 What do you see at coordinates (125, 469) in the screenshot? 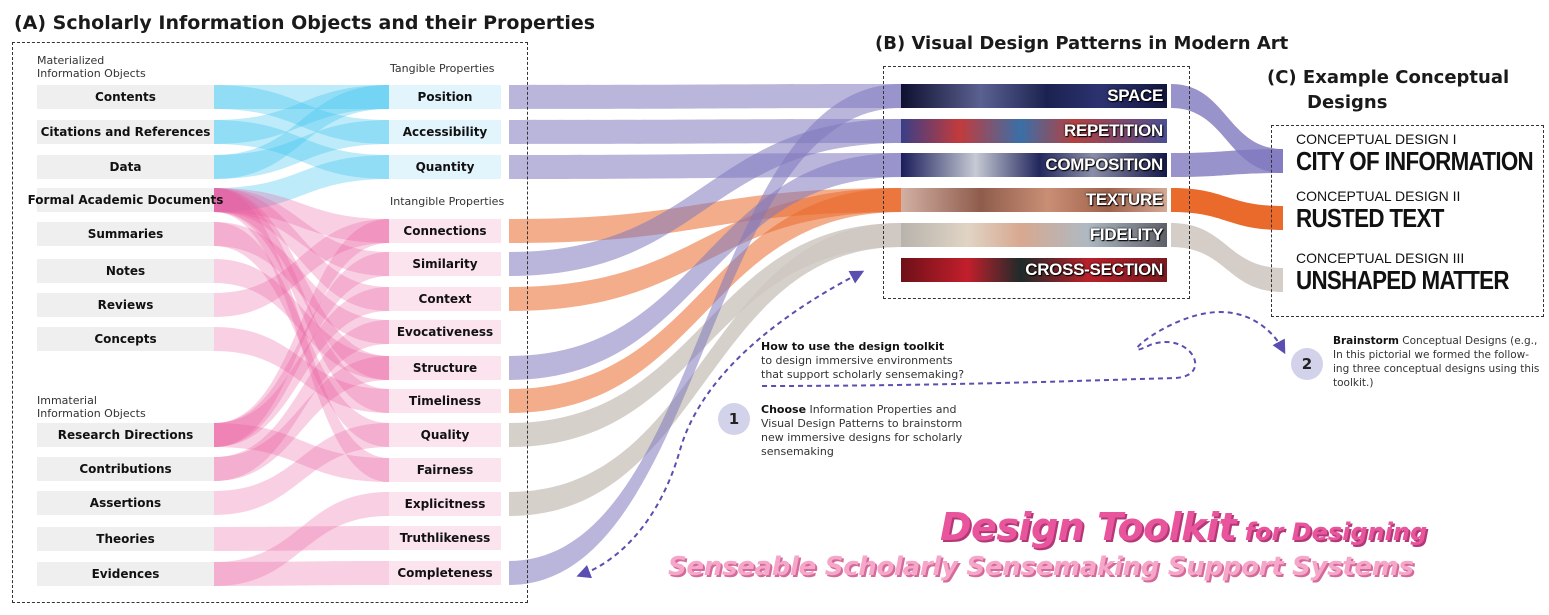
I see `object-contributions: Contributions` at bounding box center [125, 469].